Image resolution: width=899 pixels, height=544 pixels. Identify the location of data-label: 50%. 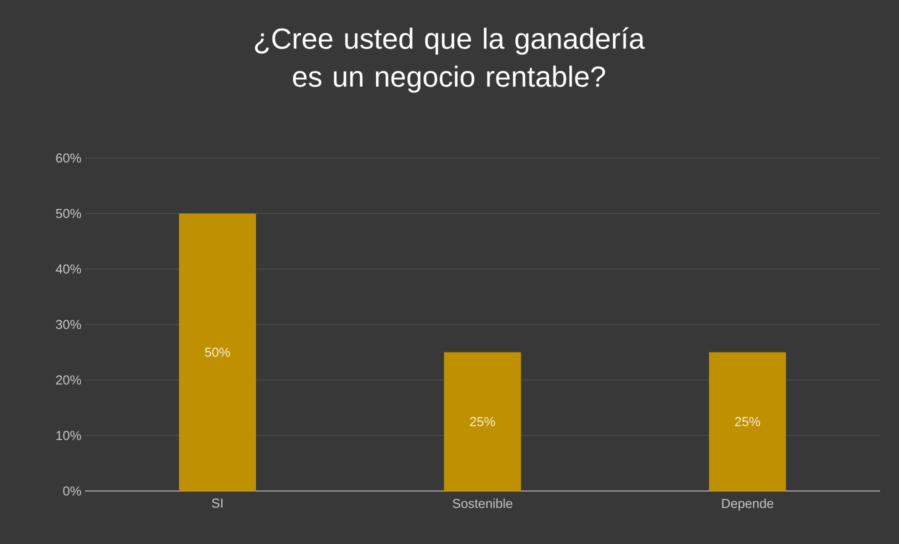
(217, 352).